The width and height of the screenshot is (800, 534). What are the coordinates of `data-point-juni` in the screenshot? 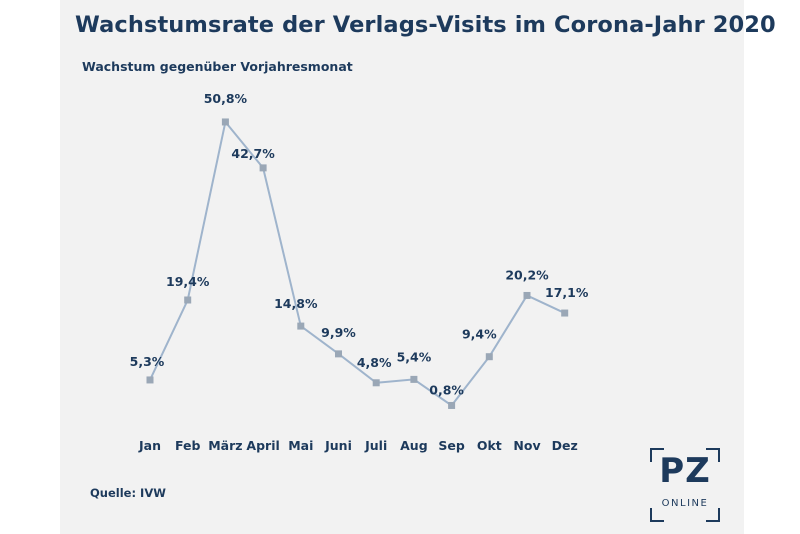 It's located at (338, 354).